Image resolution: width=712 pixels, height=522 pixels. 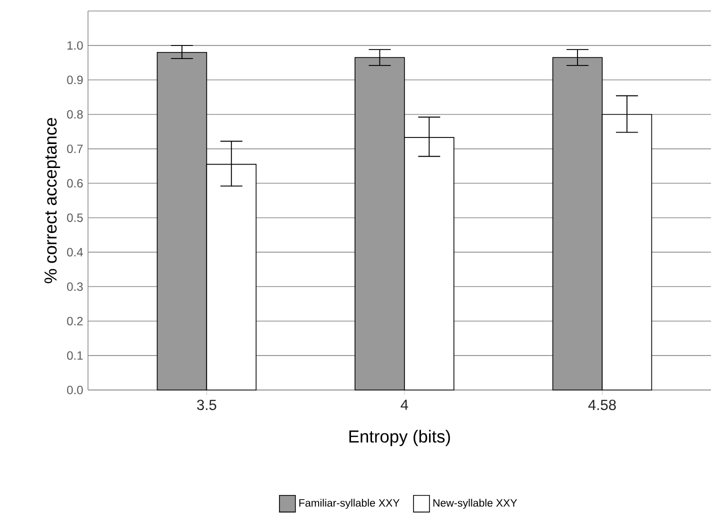 What do you see at coordinates (75, 355) in the screenshot?
I see `y-tick-label: 0.1` at bounding box center [75, 355].